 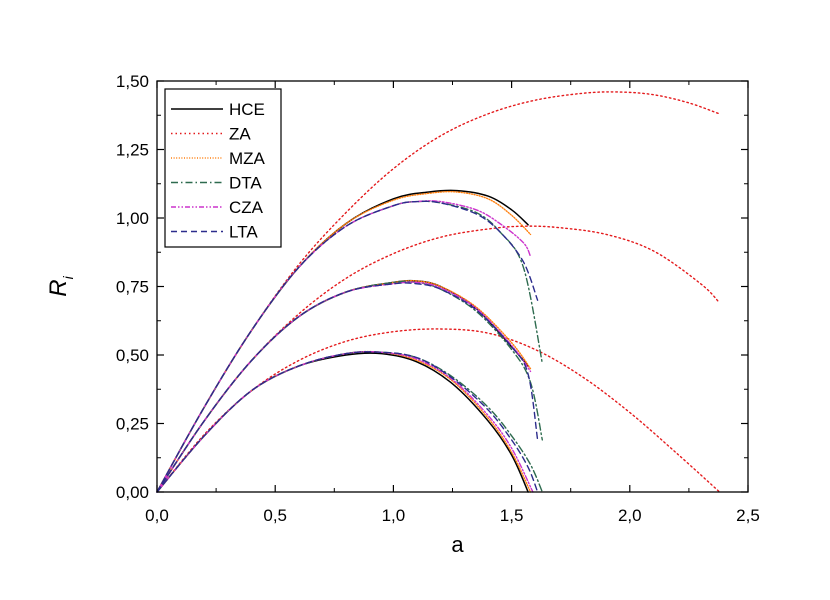 I want to click on x-tick-label: 2,0, so click(x=630, y=515).